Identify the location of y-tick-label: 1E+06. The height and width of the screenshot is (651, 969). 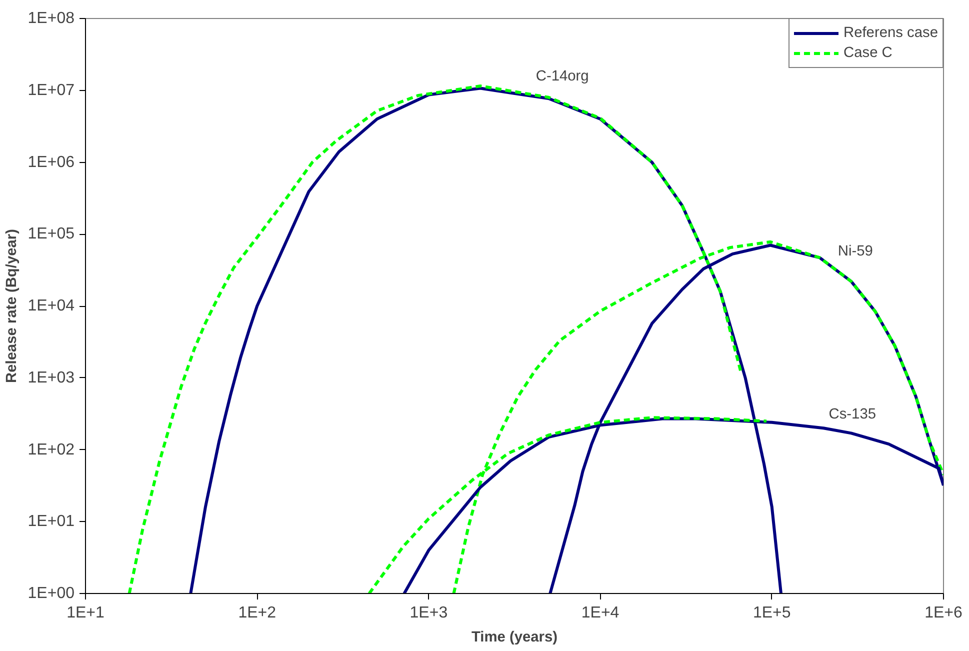
(51, 162).